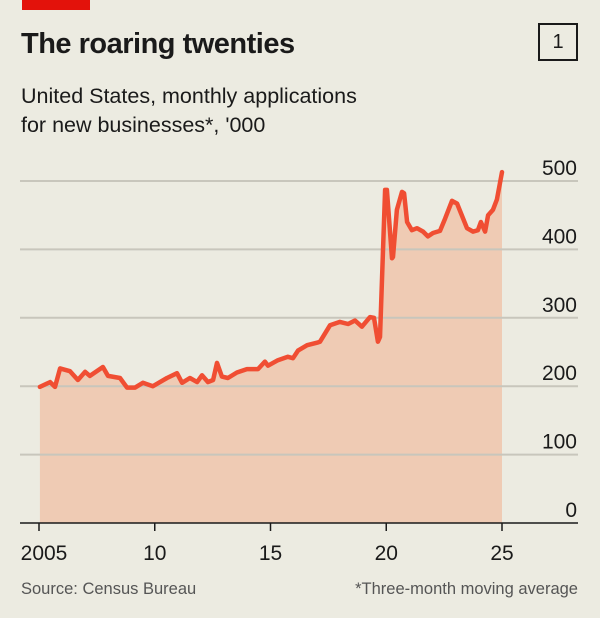 This screenshot has height=618, width=600. What do you see at coordinates (571, 510) in the screenshot?
I see `y-tick-label: 0` at bounding box center [571, 510].